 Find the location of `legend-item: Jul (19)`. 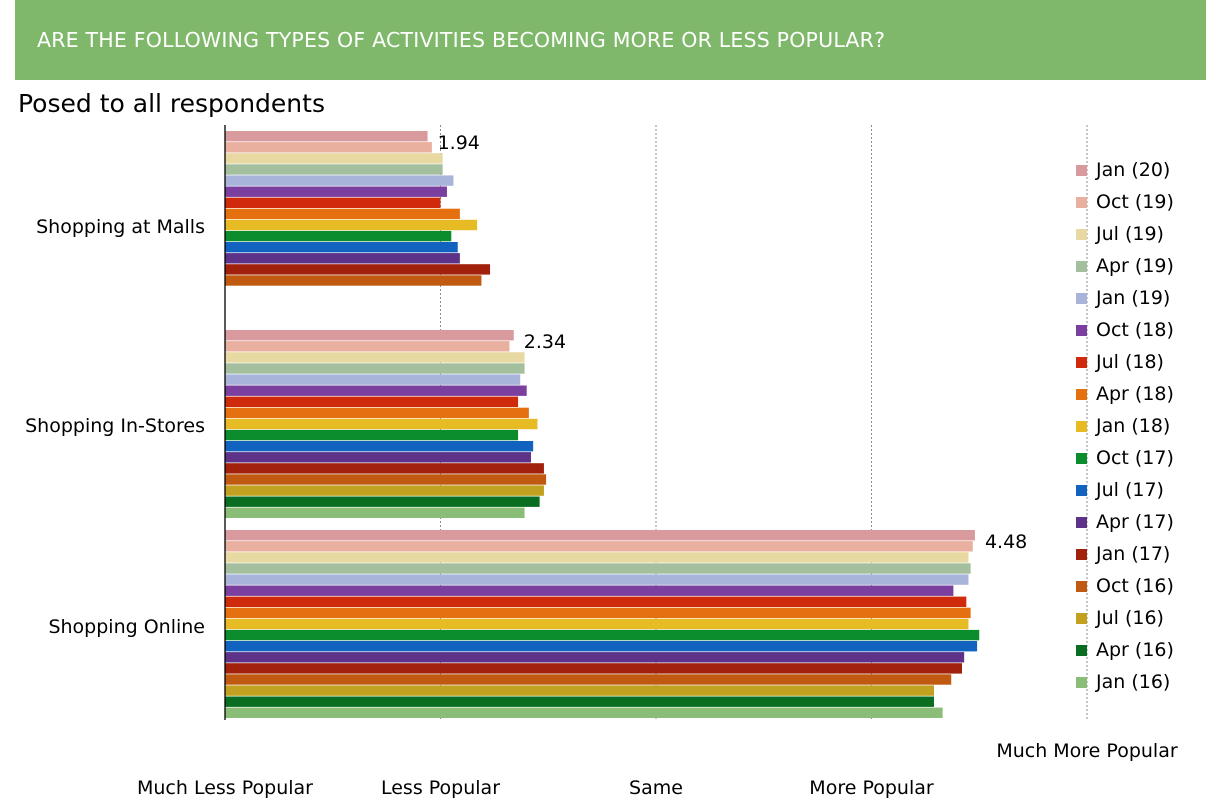

legend-item: Jul (19) is located at coordinates (1125, 234).